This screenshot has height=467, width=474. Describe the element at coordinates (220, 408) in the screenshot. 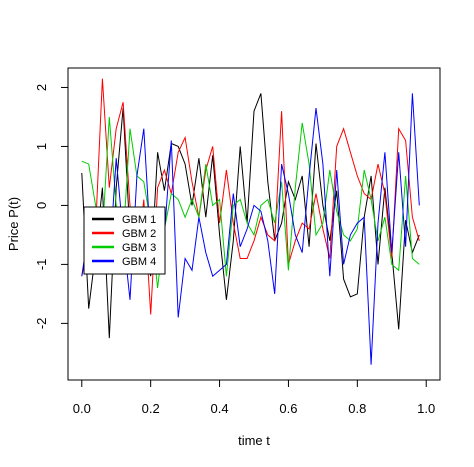

I see `x-tick-label: 0.4` at that location.